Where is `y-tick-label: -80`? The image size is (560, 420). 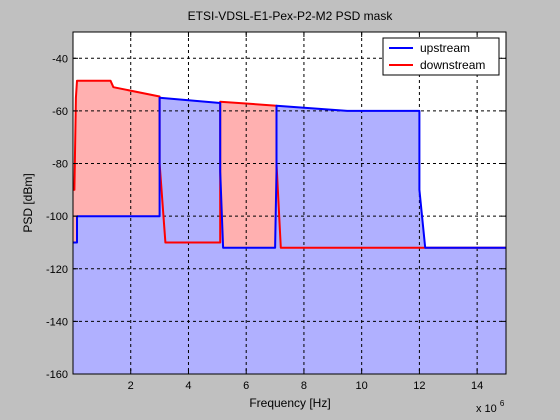 y-tick-label: -80 is located at coordinates (60, 165).